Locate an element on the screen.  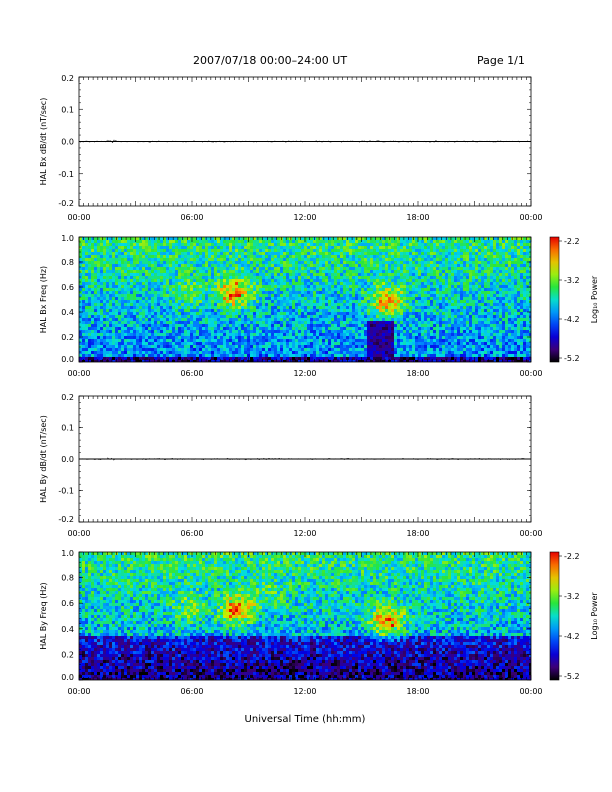
x-axis-label: Universal Time (hh:mm) is located at coordinates (305, 719).